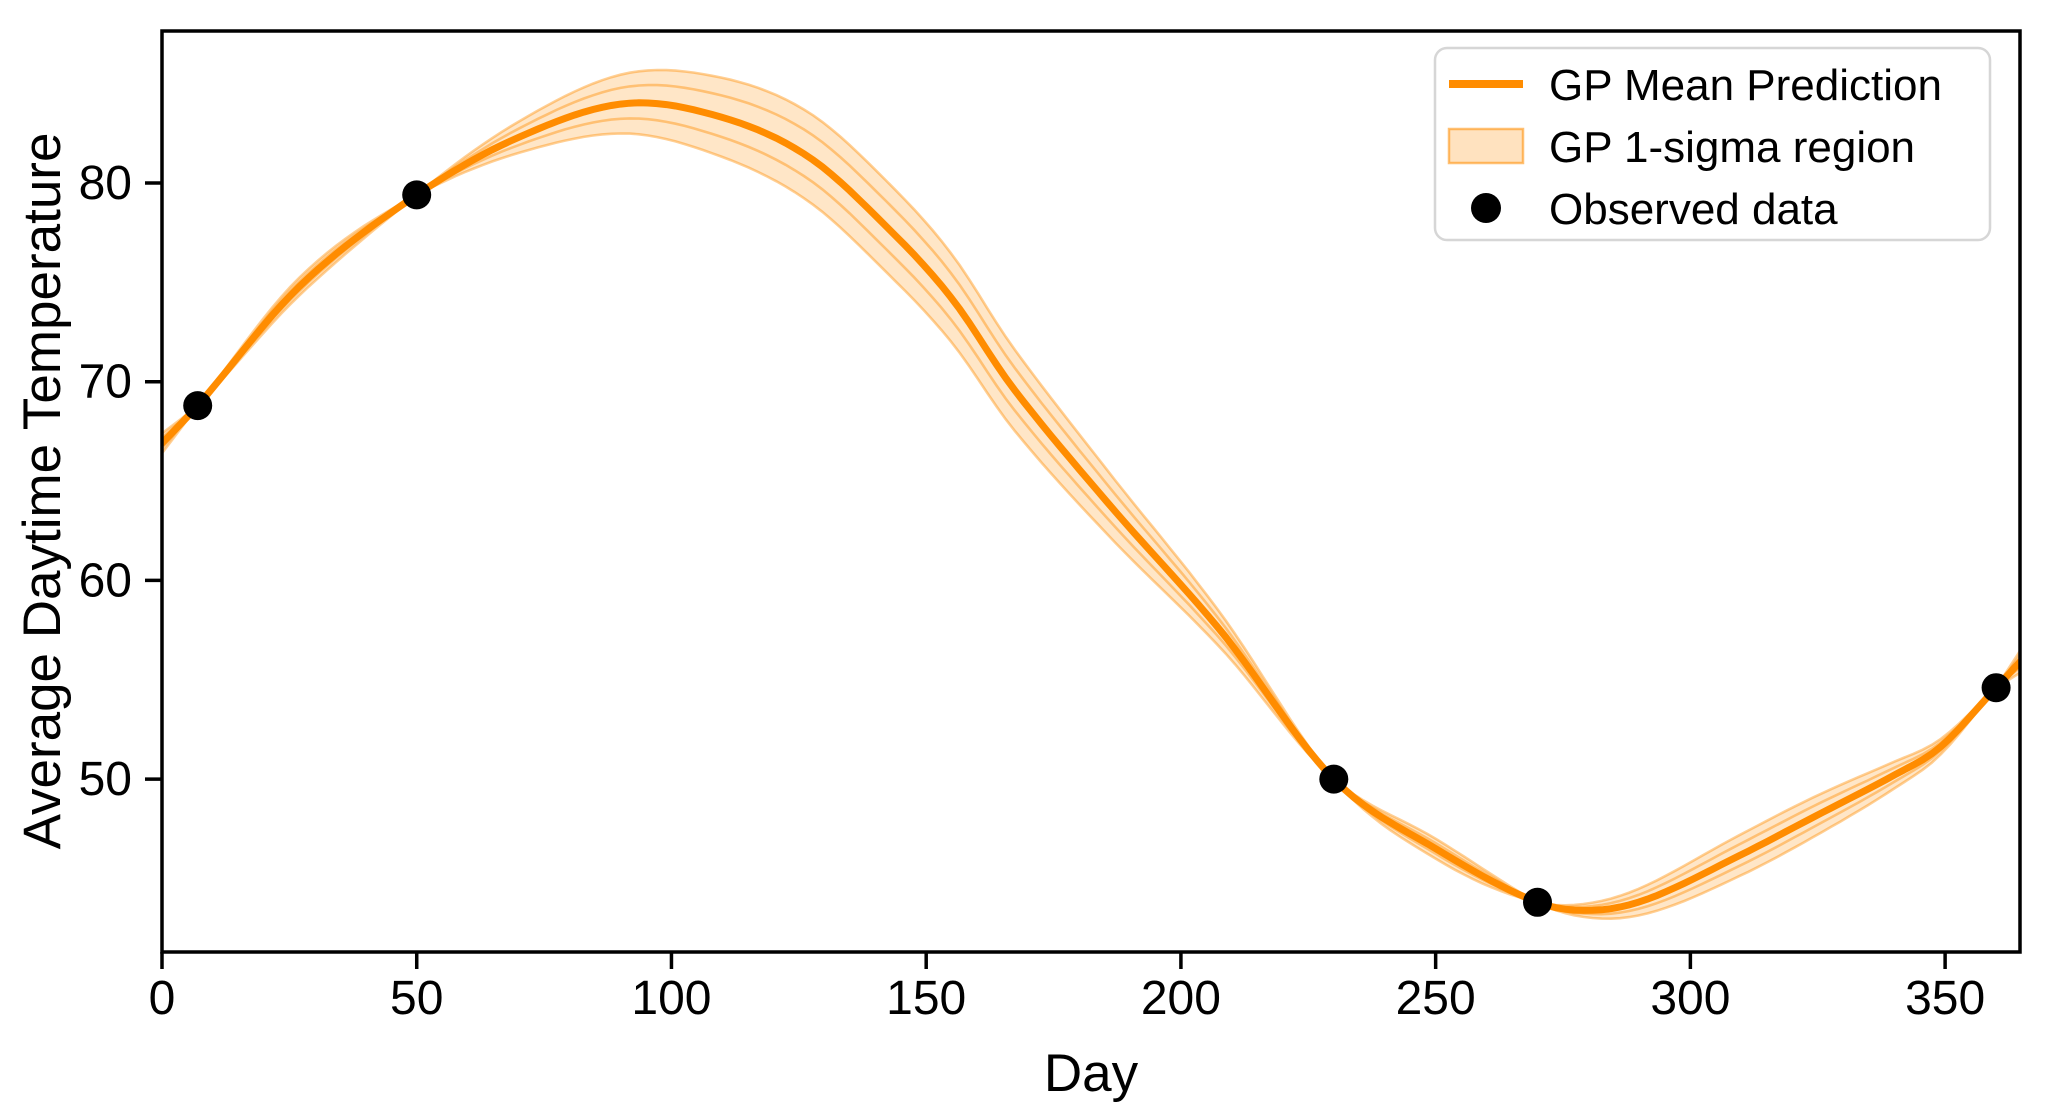 The image size is (2050, 1106). I want to click on legend-observed-dot-swatch, so click(1486, 208).